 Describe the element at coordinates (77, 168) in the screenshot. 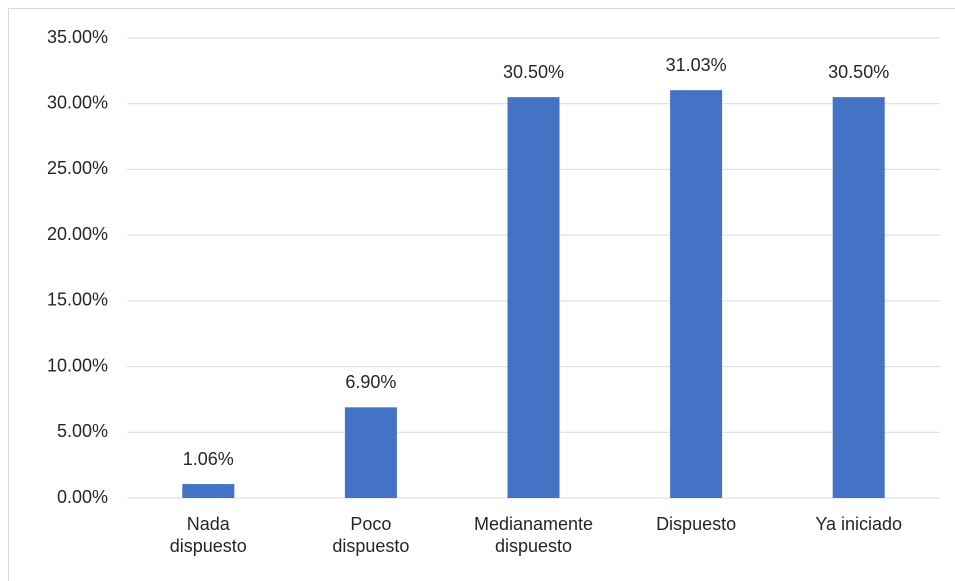

I see `y-tick-label: 25.00%` at that location.